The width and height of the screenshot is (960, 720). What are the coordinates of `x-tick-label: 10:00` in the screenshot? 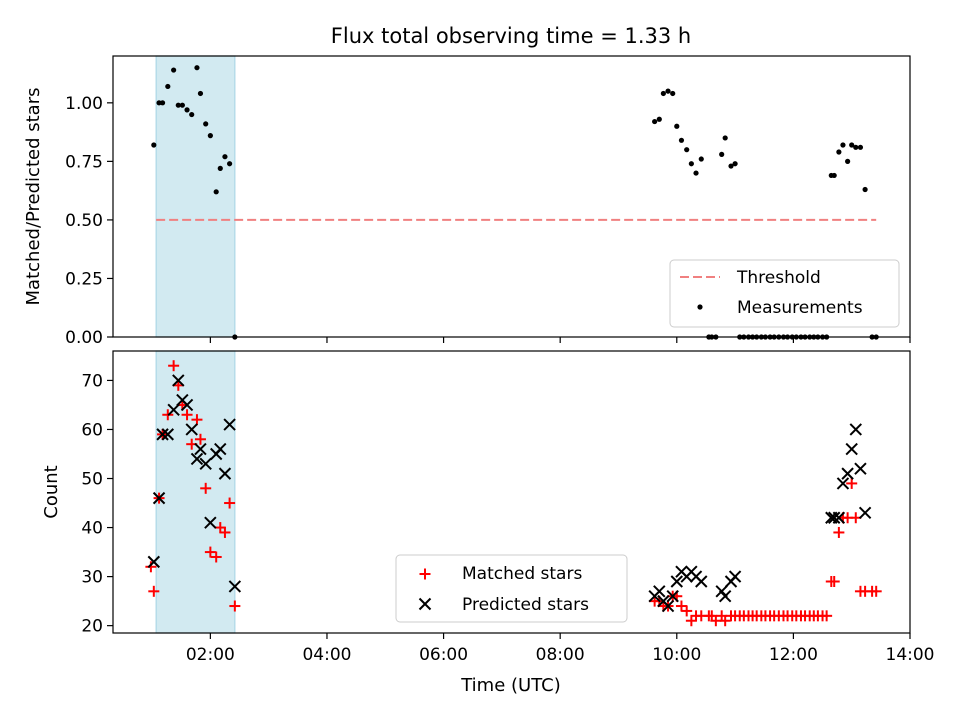 It's located at (676, 655).